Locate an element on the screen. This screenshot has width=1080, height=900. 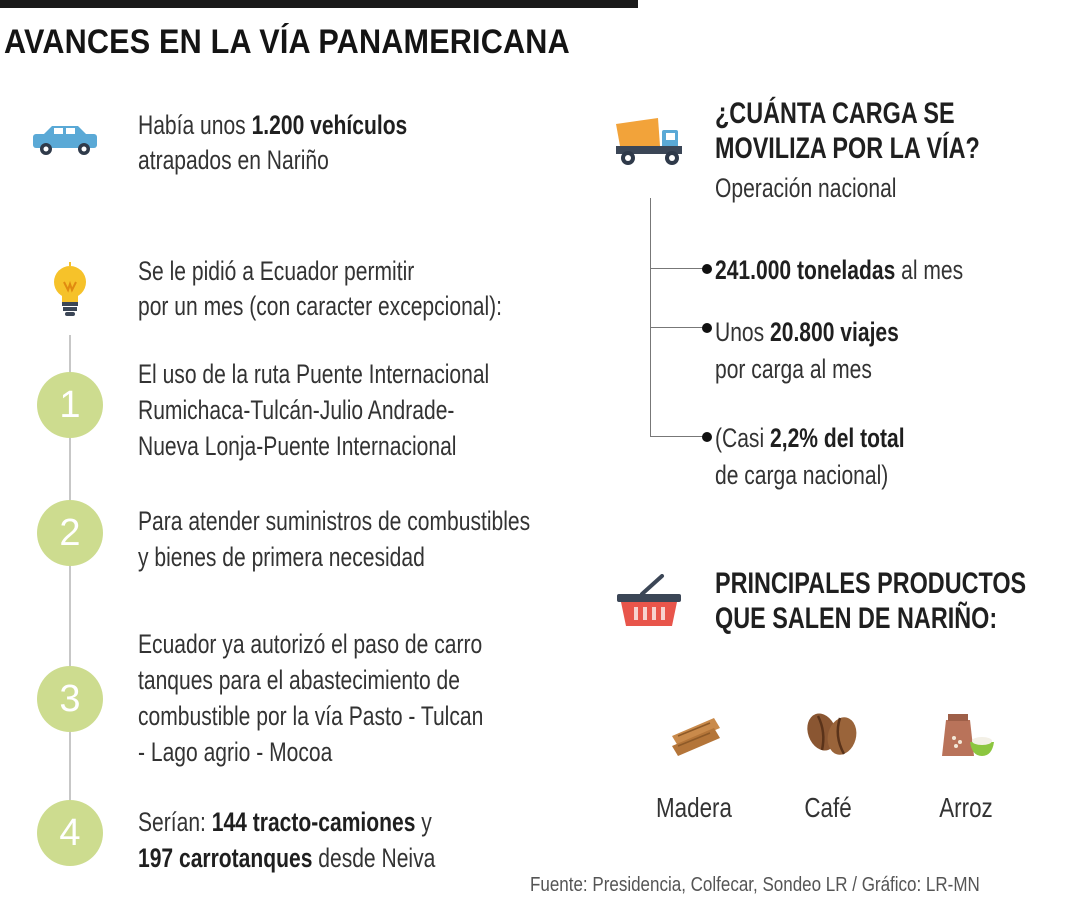
step-4-trucks: 144 tracto-camiones is located at coordinates (313, 822).